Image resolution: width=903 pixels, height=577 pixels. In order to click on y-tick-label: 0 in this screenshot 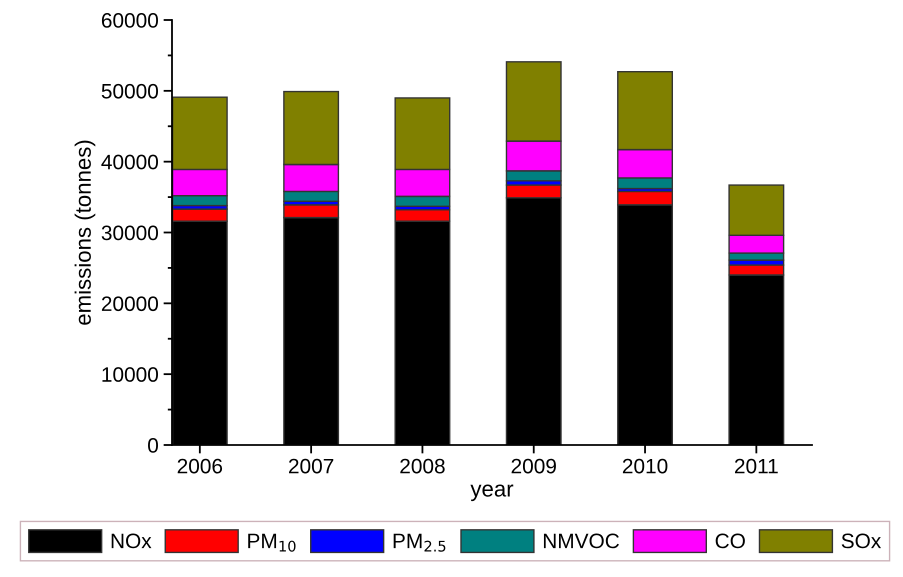, I will do `click(153, 445)`.